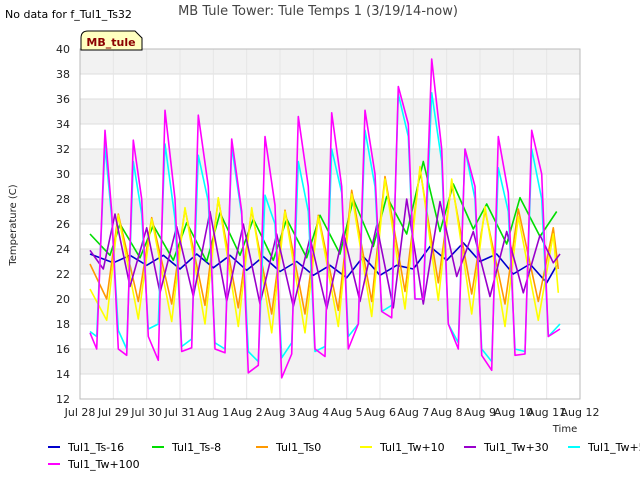 The height and width of the screenshot is (480, 640). I want to click on y-tick-label: 36, so click(63, 99).